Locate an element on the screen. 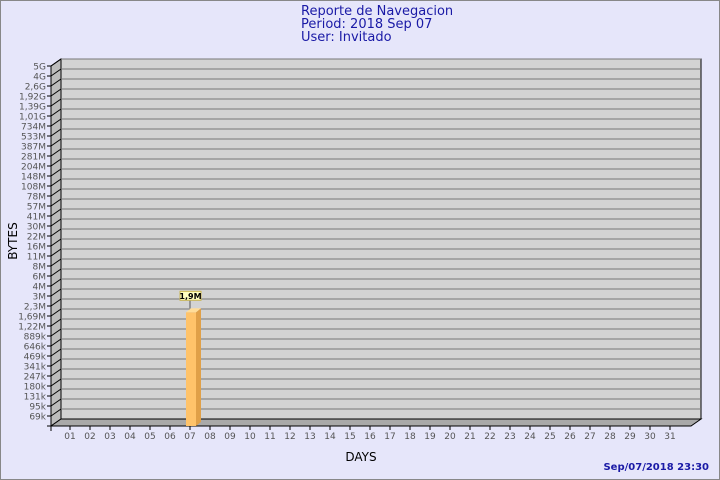 This screenshot has width=720, height=480. bar-top is located at coordinates (193, 310).